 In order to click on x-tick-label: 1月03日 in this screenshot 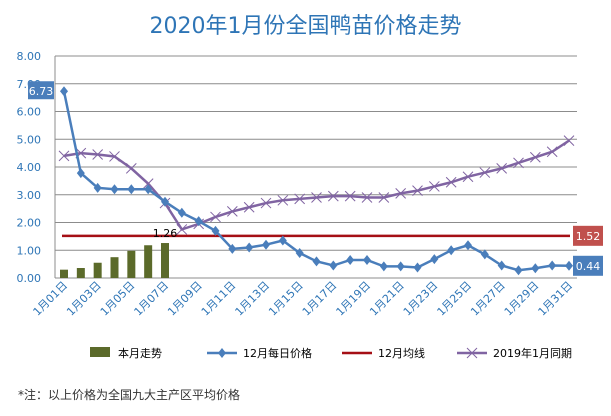, I will do `click(84, 299)`.